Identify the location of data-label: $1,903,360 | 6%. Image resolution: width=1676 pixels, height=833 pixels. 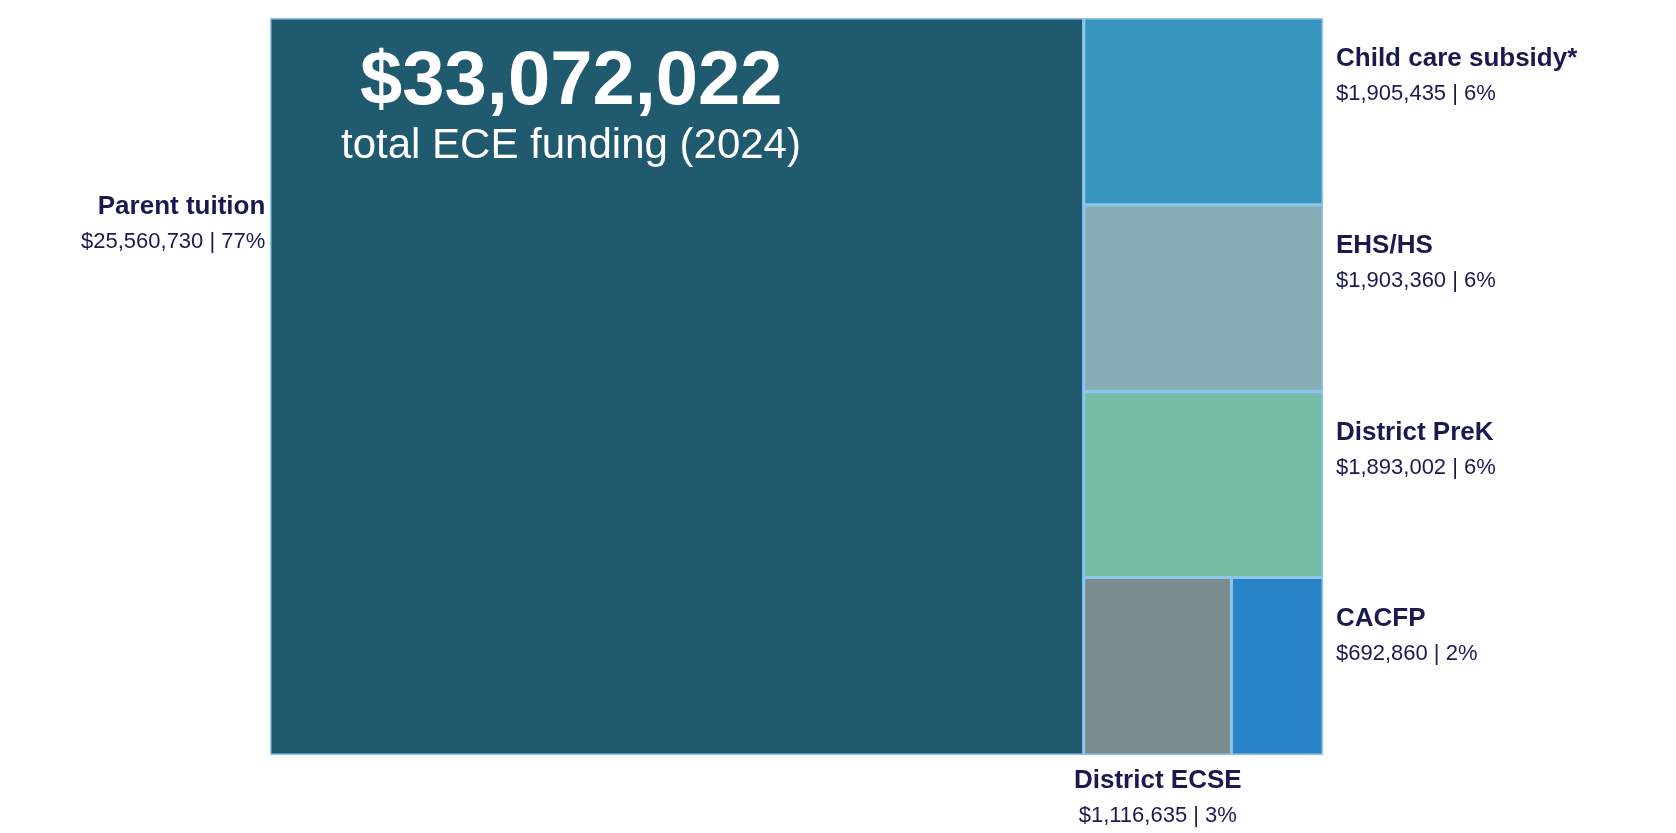
(1416, 279).